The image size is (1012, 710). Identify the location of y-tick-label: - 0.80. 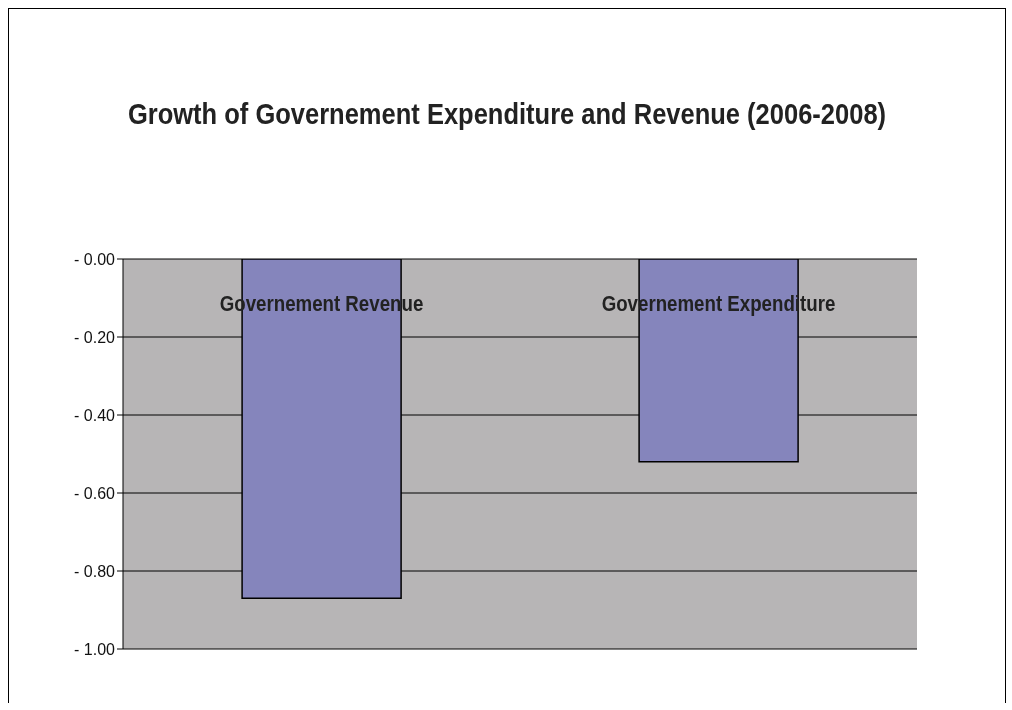
(95, 571).